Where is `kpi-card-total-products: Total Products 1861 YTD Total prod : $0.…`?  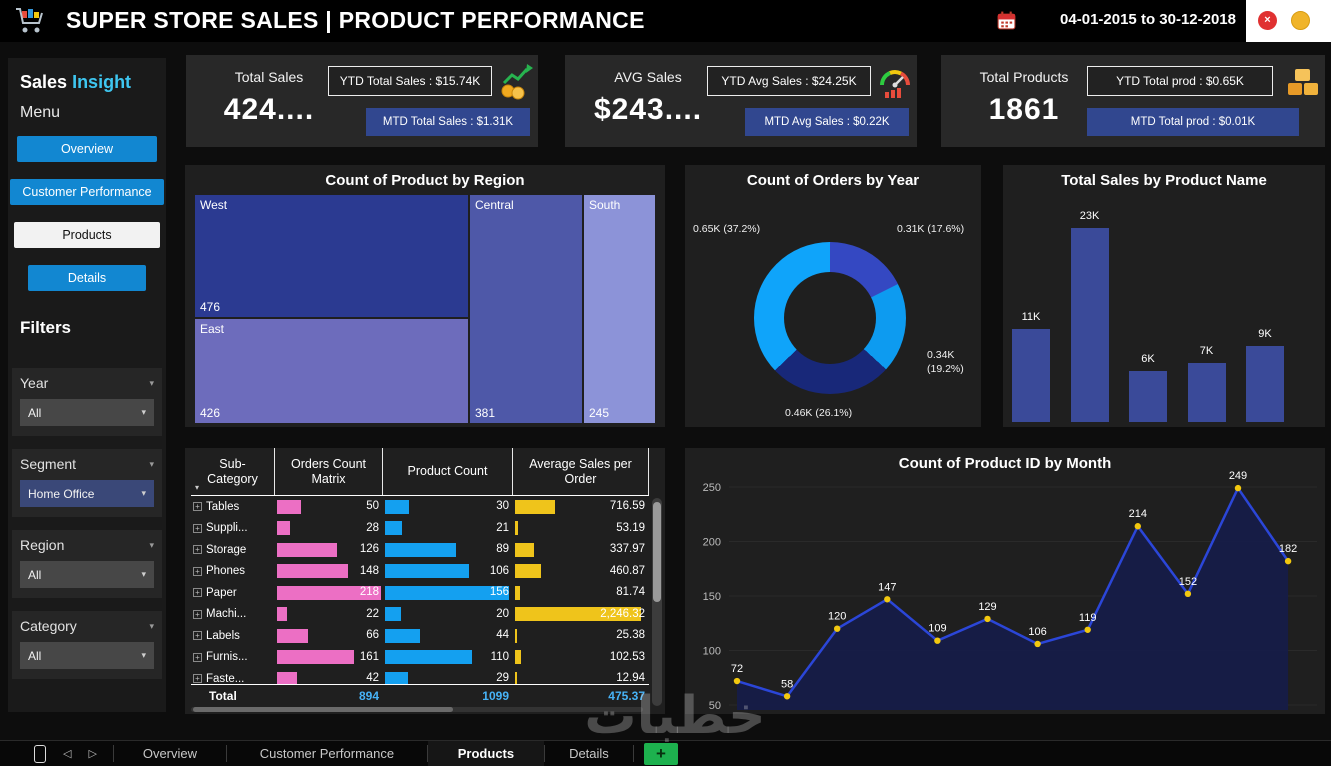
kpi-card-total-products: Total Products 1861 YTD Total prod : $0.… is located at coordinates (1133, 101).